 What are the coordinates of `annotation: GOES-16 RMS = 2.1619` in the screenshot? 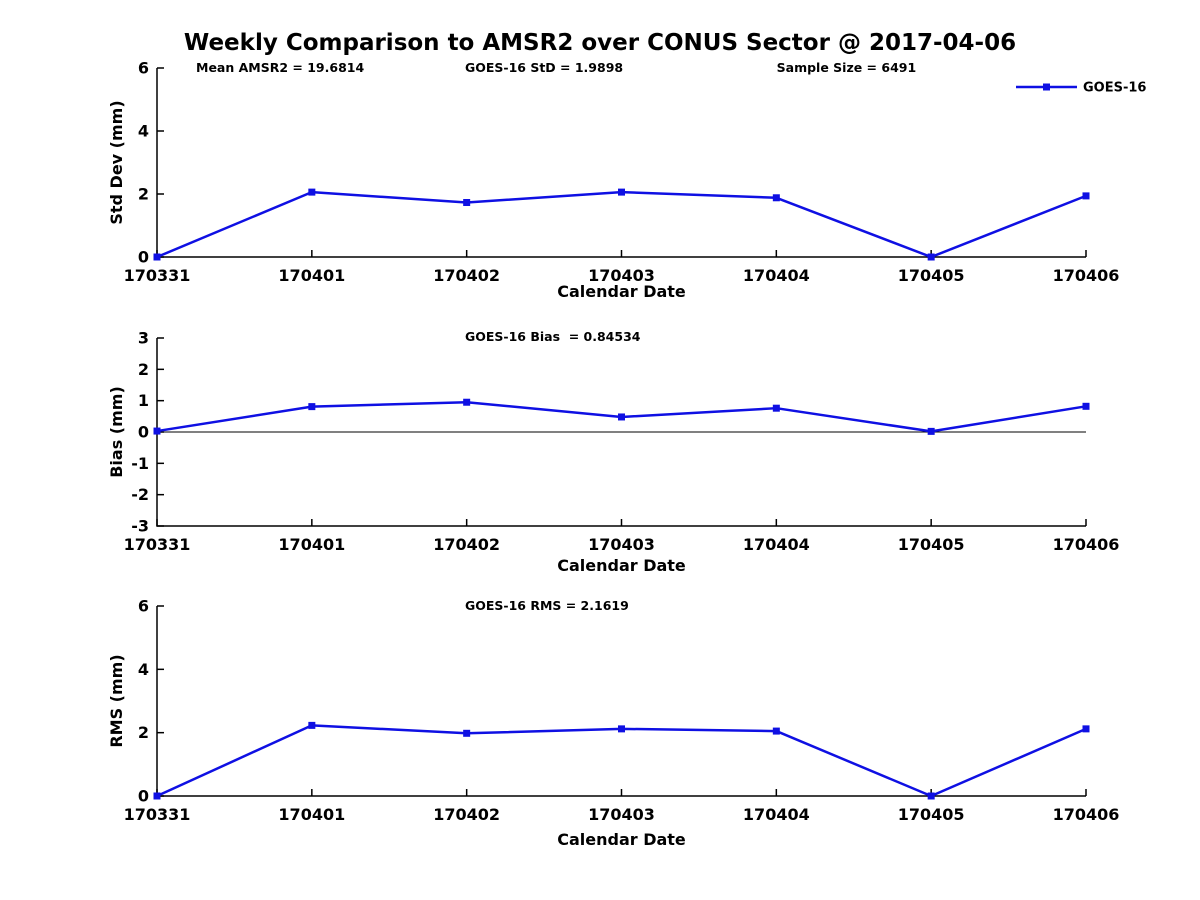 It's located at (547, 605).